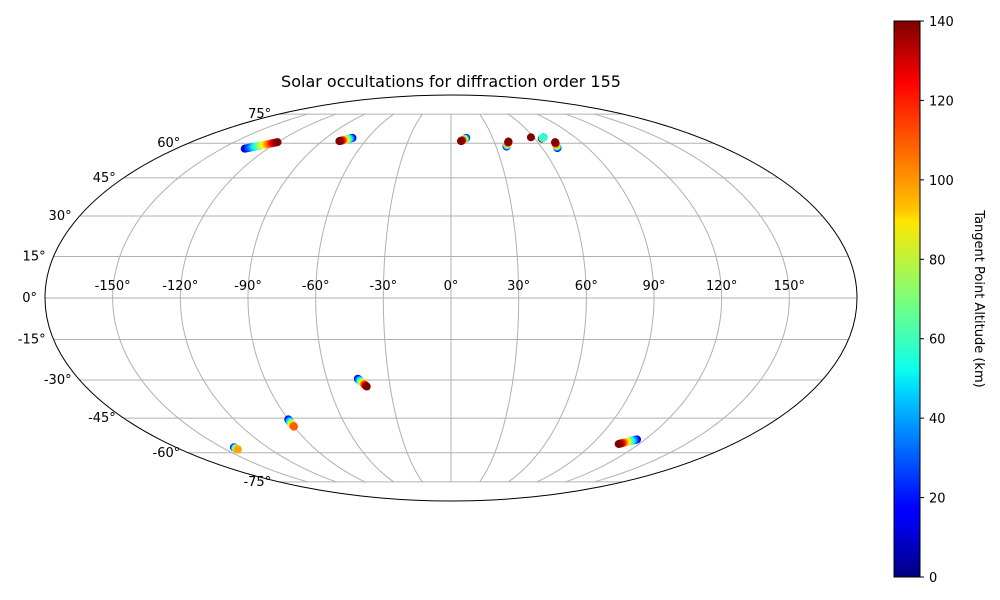 This screenshot has width=1000, height=600. Describe the element at coordinates (937, 419) in the screenshot. I see `colorbar-tick-label: 40` at that location.